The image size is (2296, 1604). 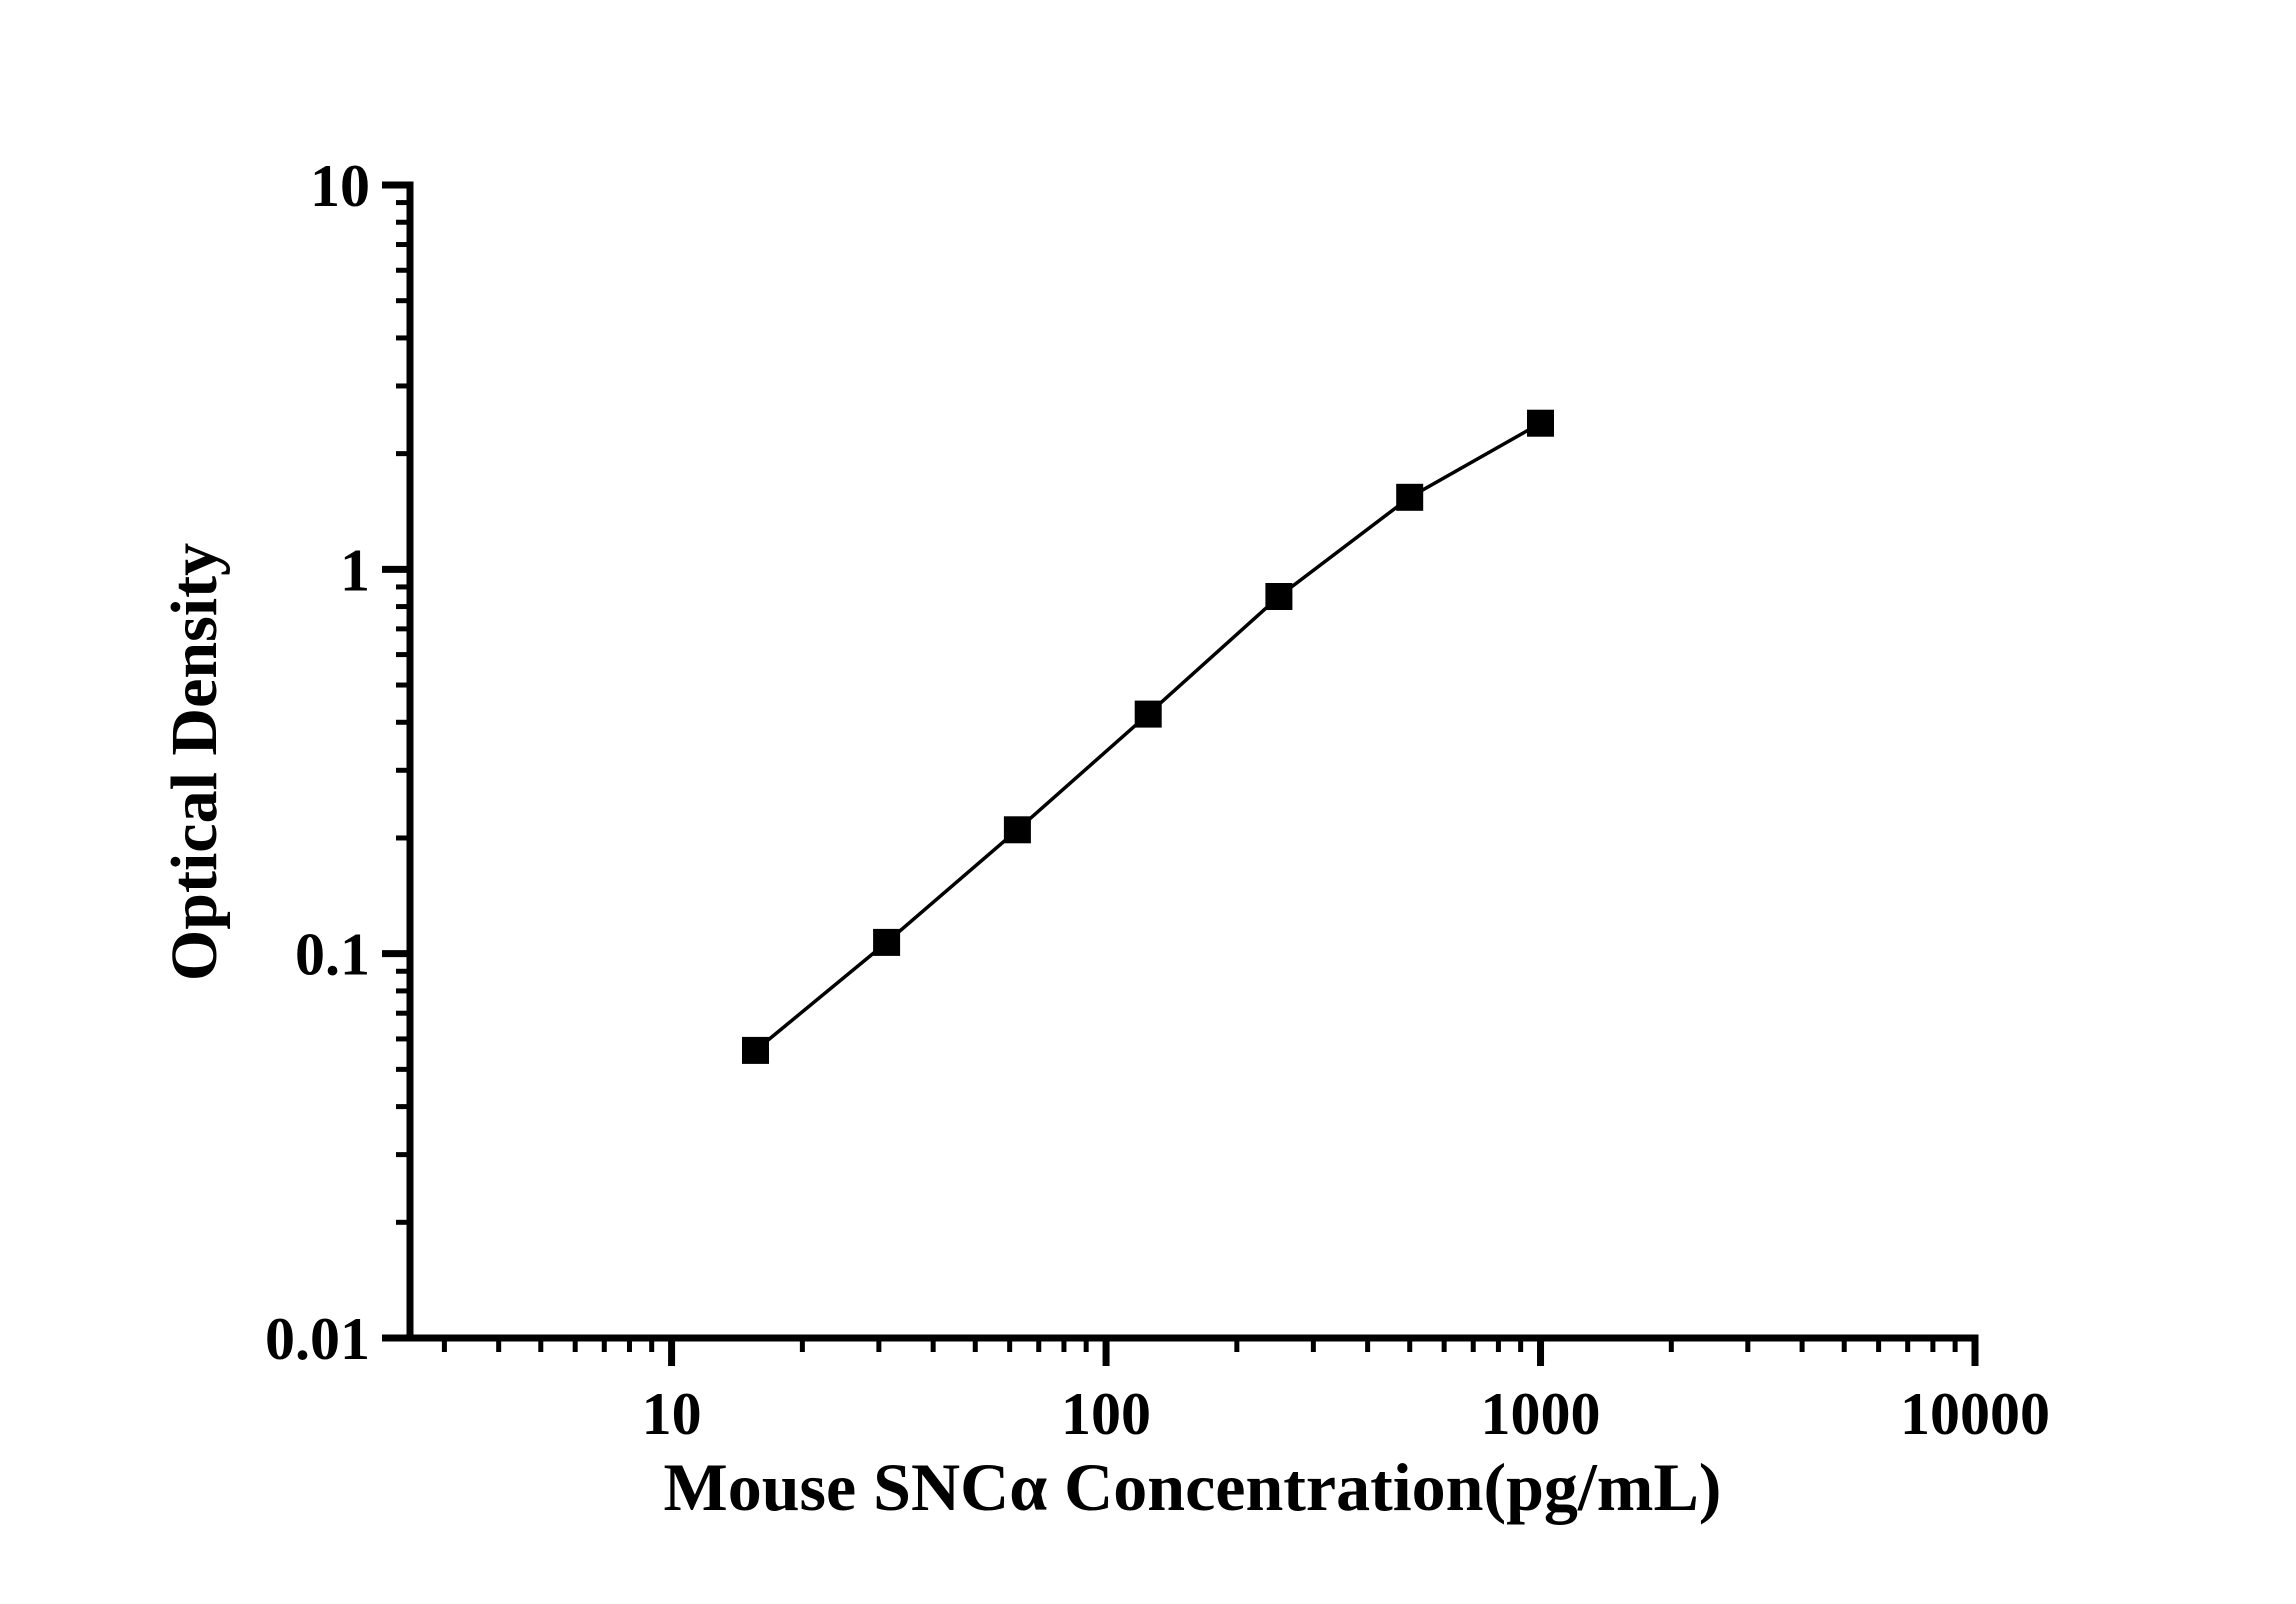 I want to click on y-tick-label: 0.1, so click(x=332, y=955).